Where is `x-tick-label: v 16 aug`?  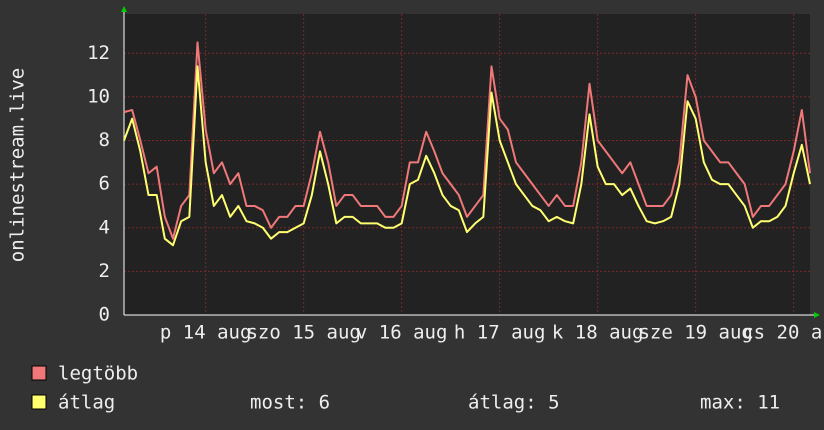 x-tick-label: v 16 aug is located at coordinates (402, 333).